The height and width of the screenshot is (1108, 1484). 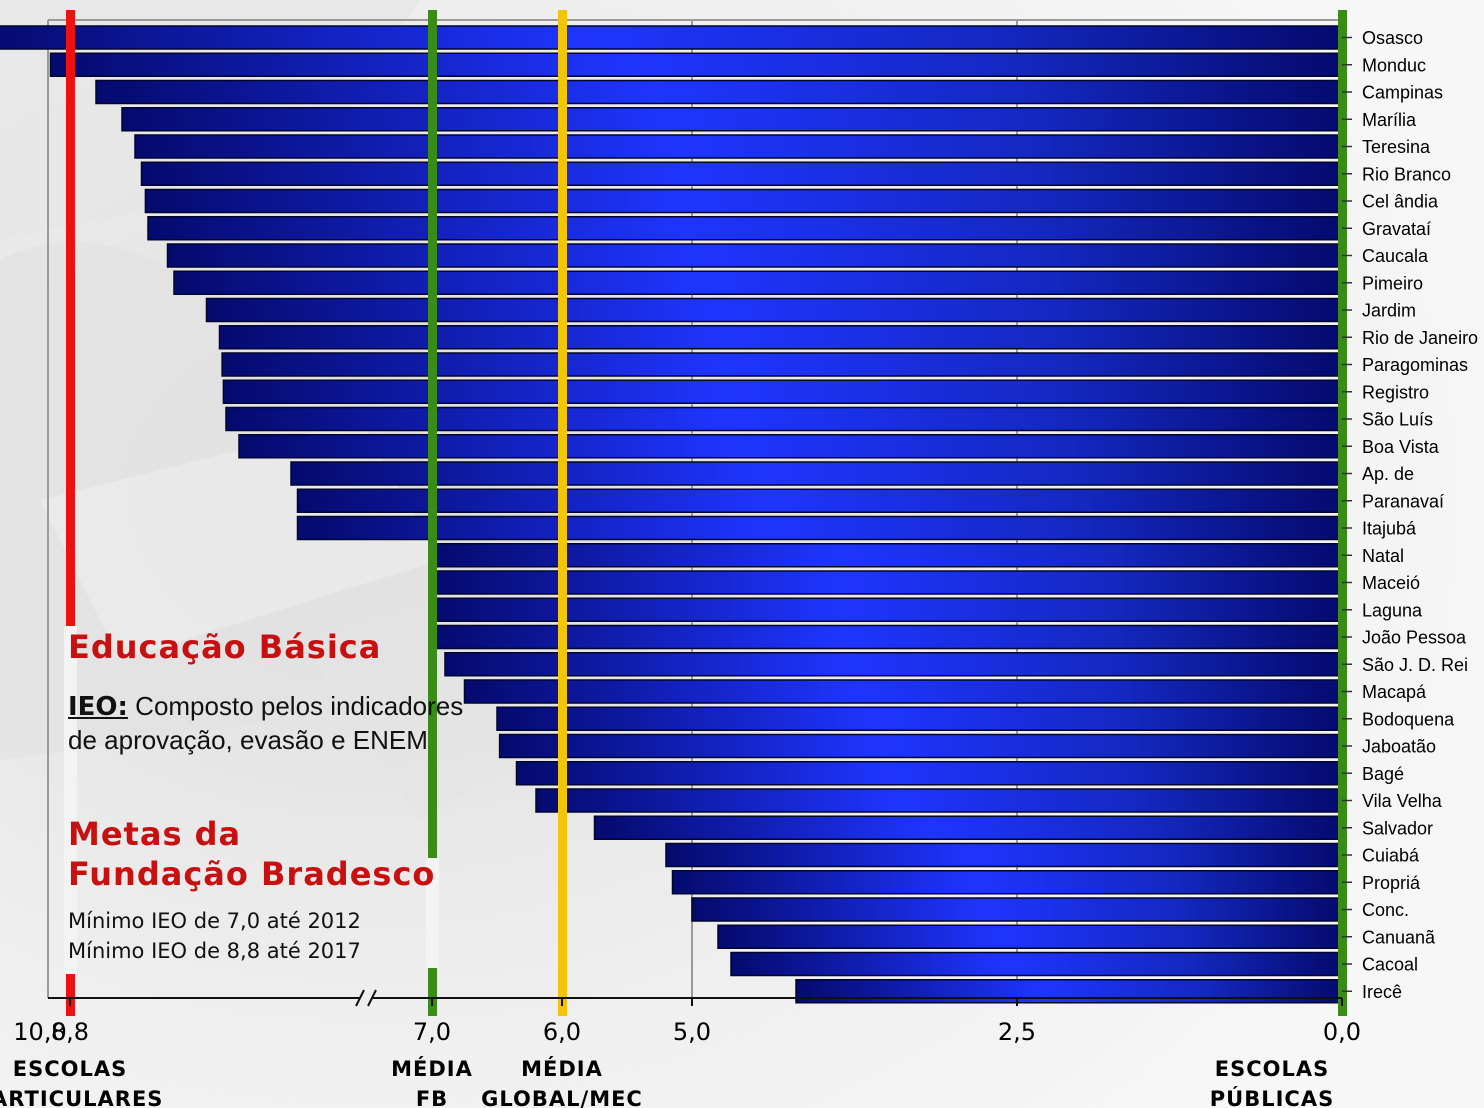 What do you see at coordinates (562, 1032) in the screenshot?
I see `x-tick-label: 6,0` at bounding box center [562, 1032].